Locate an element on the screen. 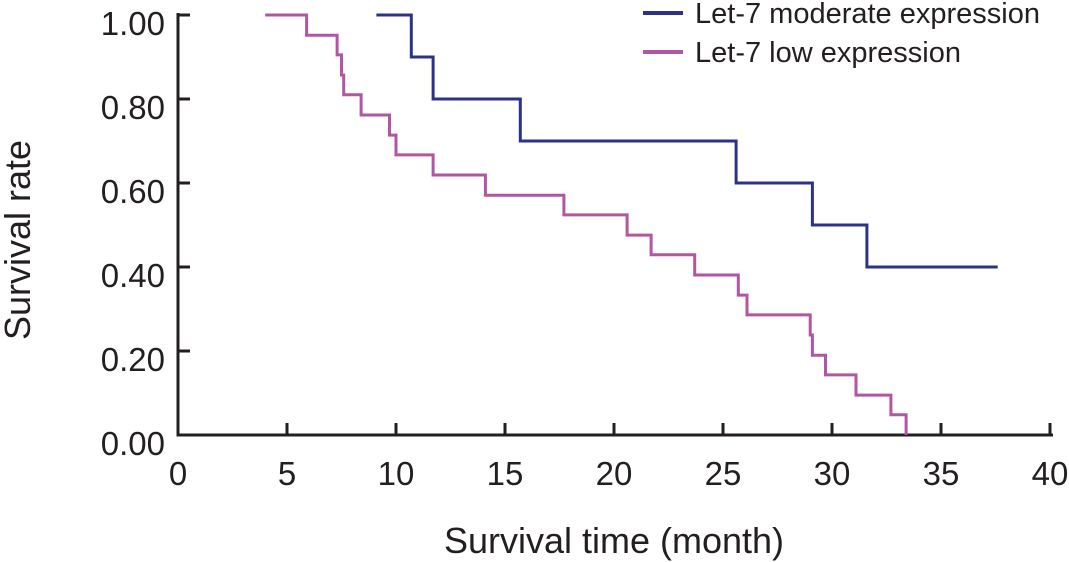 The height and width of the screenshot is (562, 1069). y-axis-tick-labels: 0.00 0.20 0.40 0.60 0.80 1.00 is located at coordinates (133, 233).